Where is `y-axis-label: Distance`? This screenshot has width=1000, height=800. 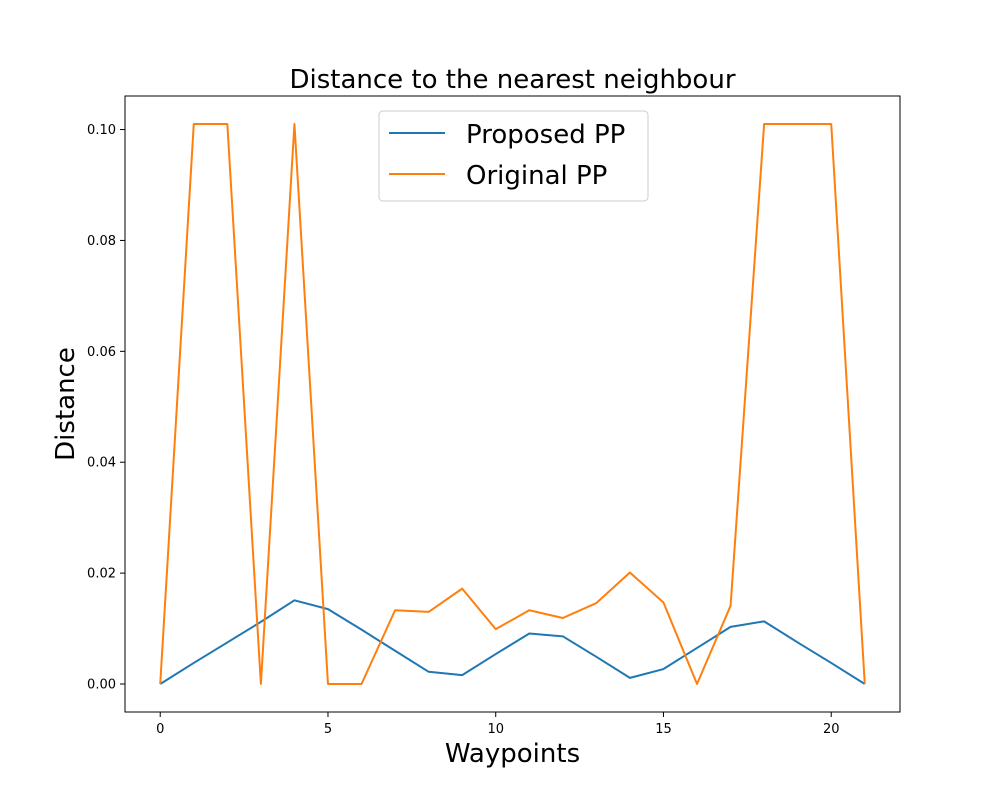 y-axis-label: Distance is located at coordinates (66, 404).